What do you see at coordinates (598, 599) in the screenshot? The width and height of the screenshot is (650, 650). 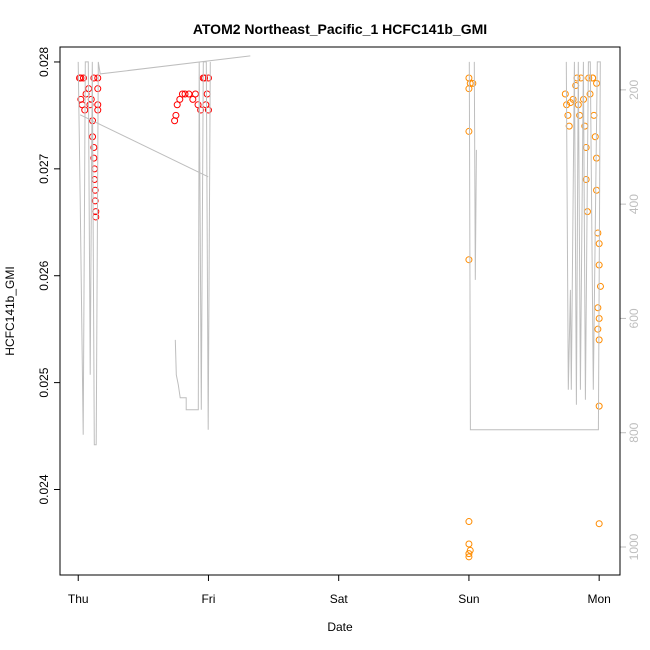 I see `x-tick-label: Mon` at bounding box center [598, 599].